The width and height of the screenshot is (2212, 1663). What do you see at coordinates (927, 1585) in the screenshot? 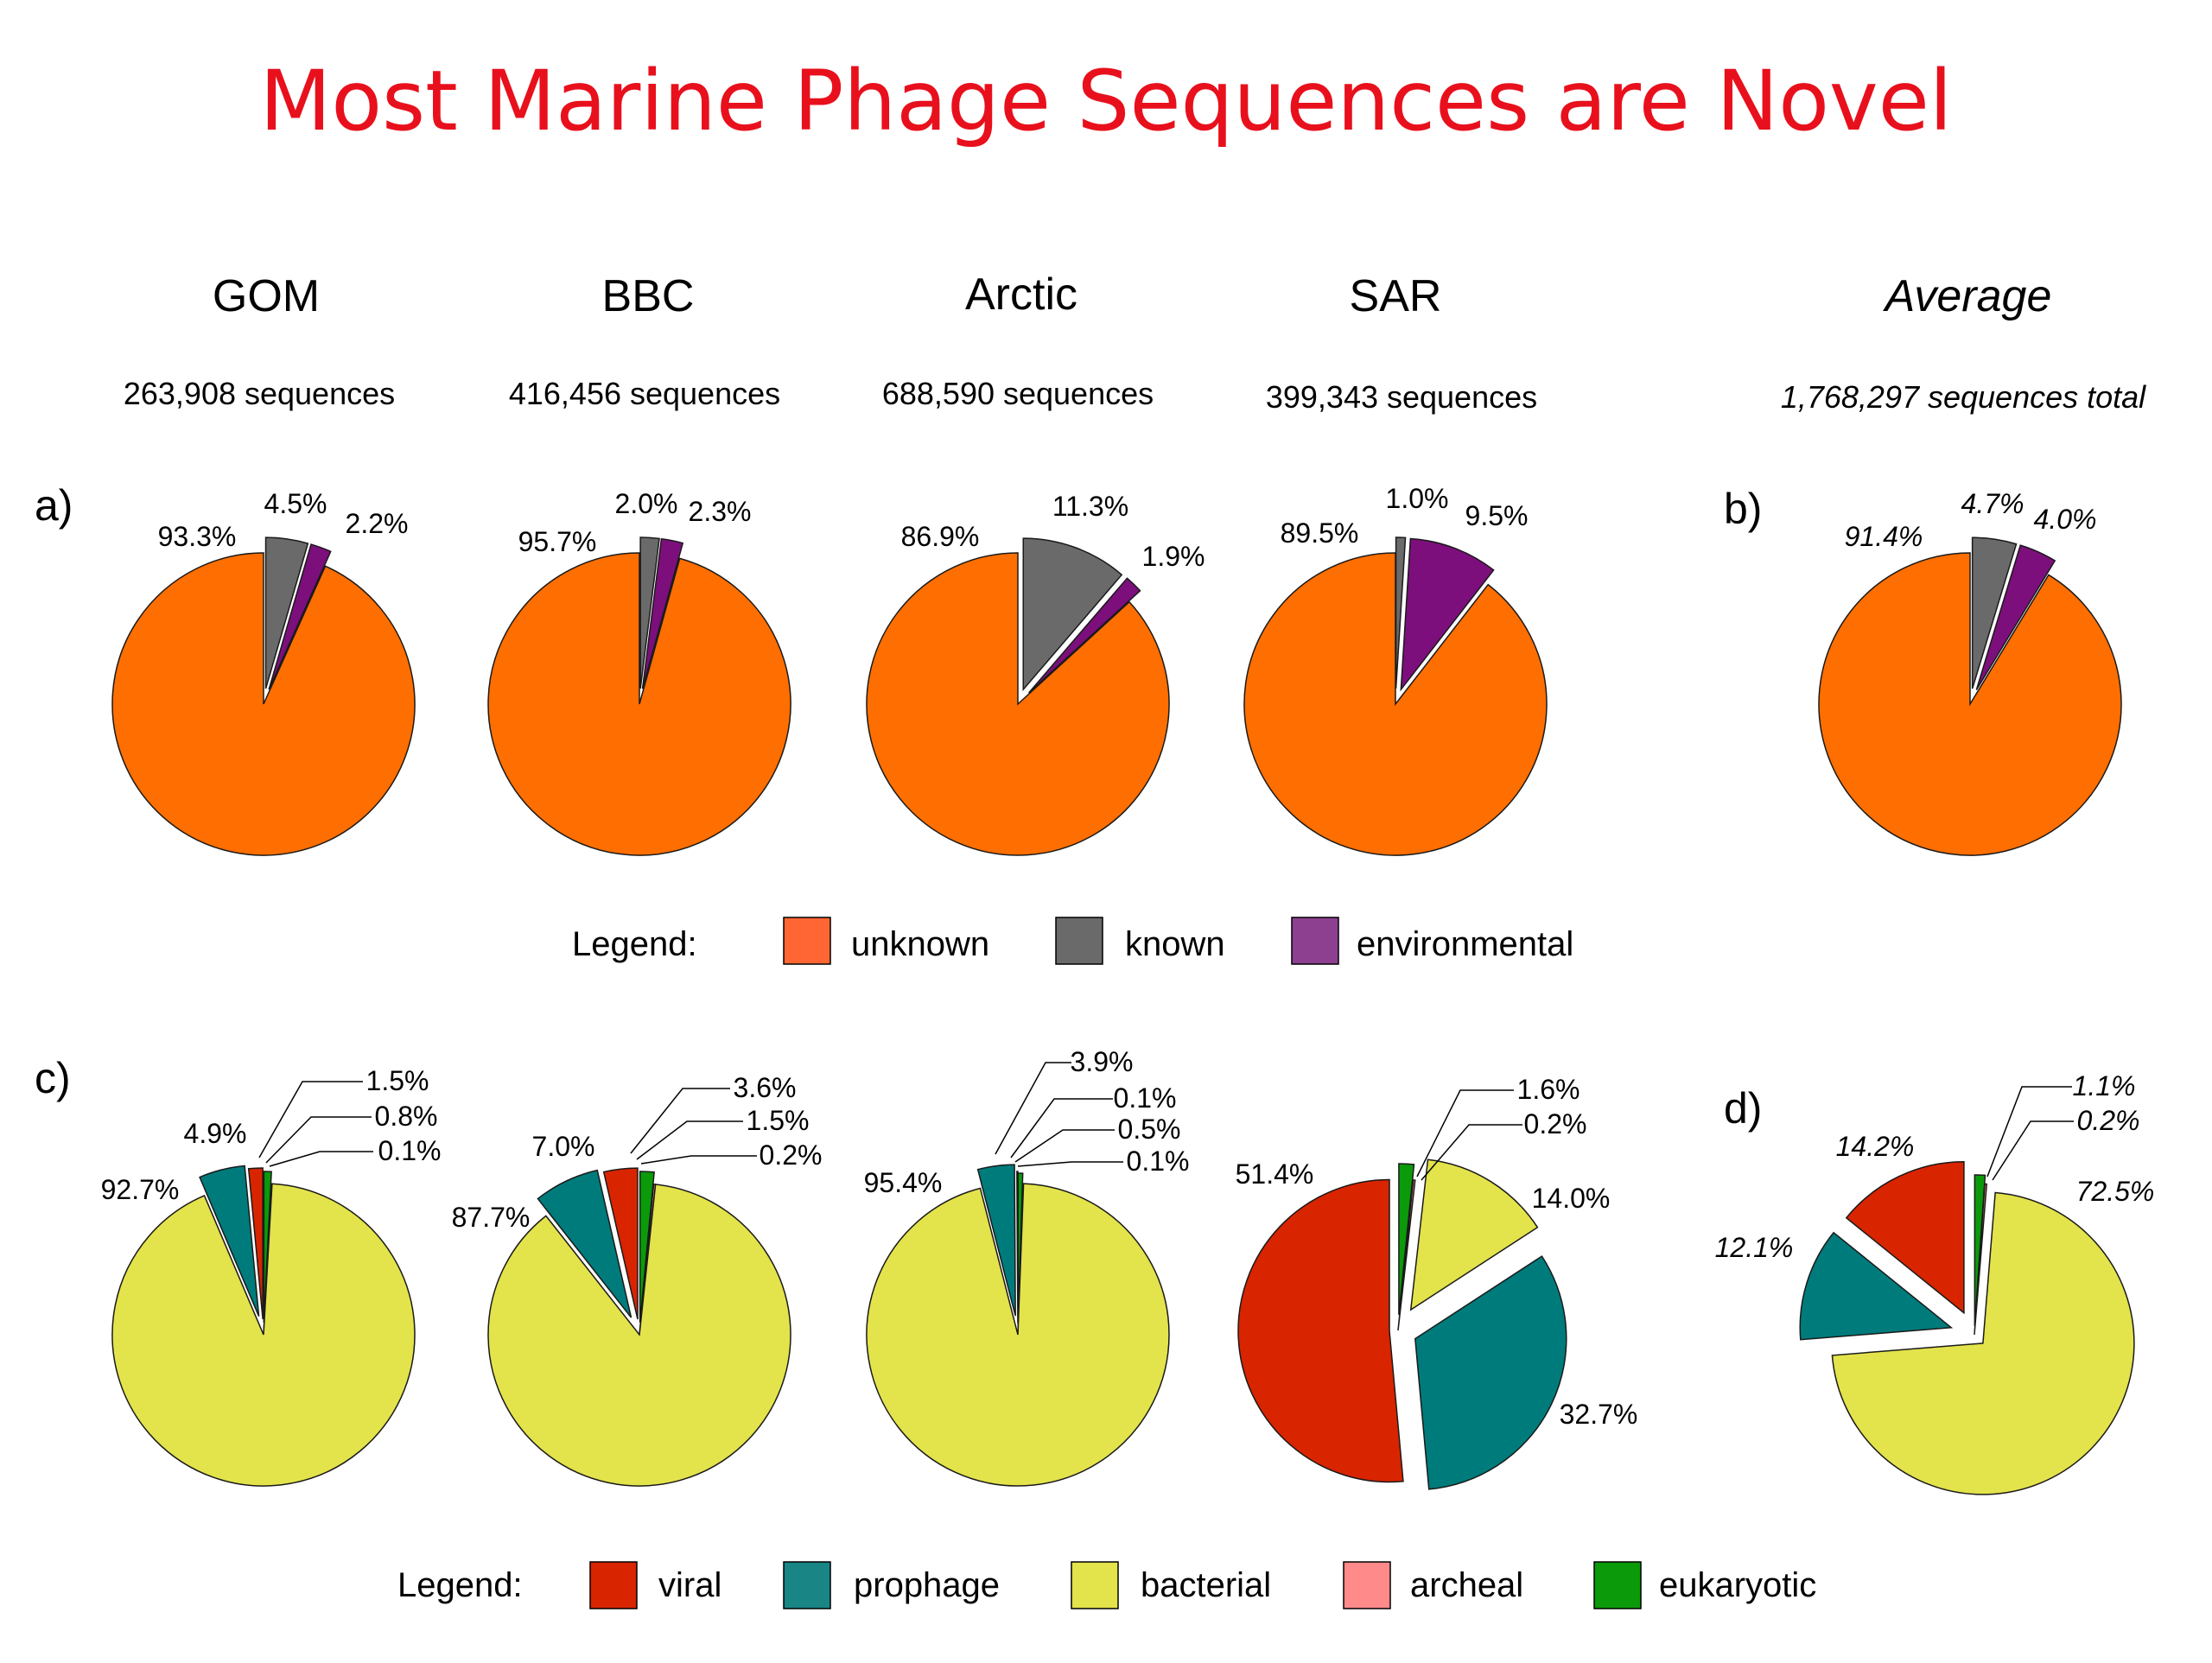
I see `legend-label-prophage: prophage` at bounding box center [927, 1585].